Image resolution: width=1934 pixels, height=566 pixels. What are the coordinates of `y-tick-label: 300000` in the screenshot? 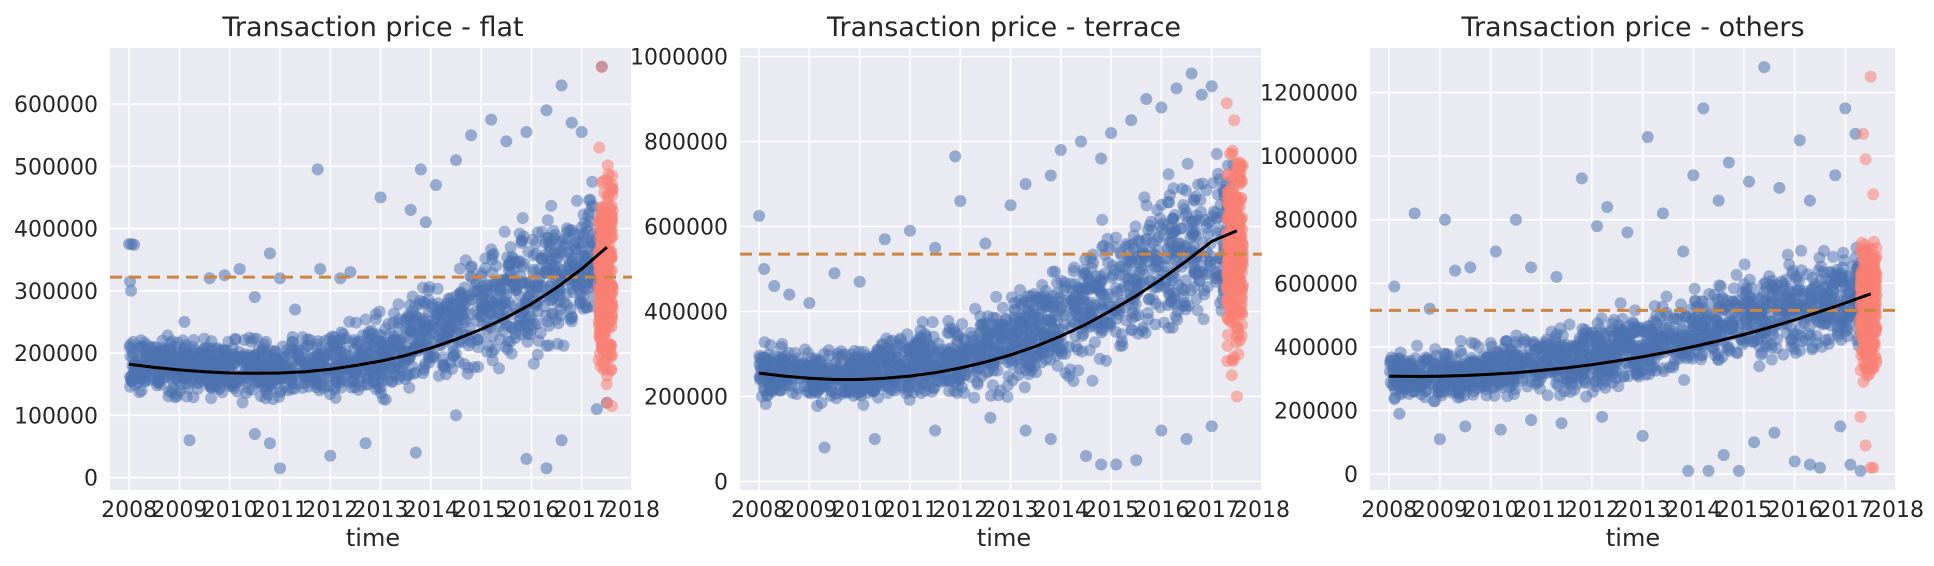 It's located at (56, 292).